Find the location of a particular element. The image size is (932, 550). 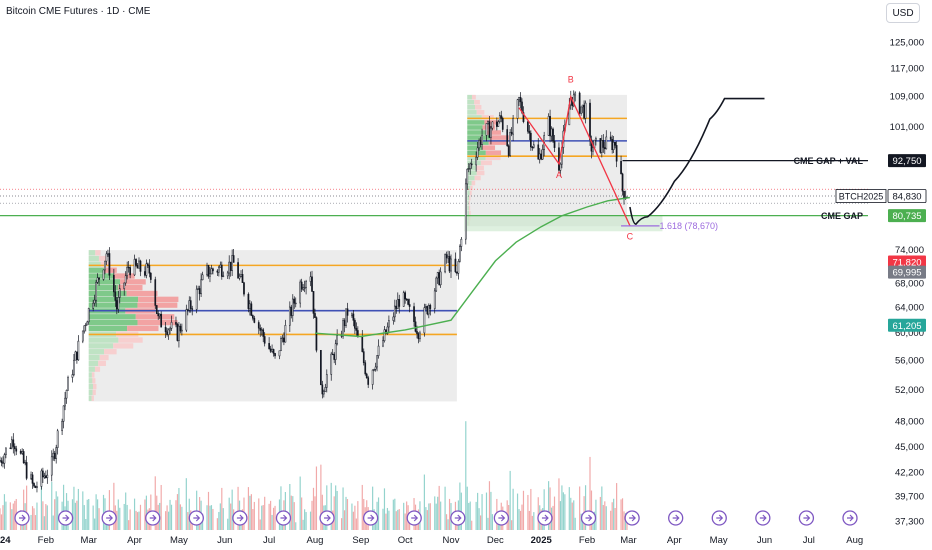

price-tag-label: 92,750 is located at coordinates (906, 161).